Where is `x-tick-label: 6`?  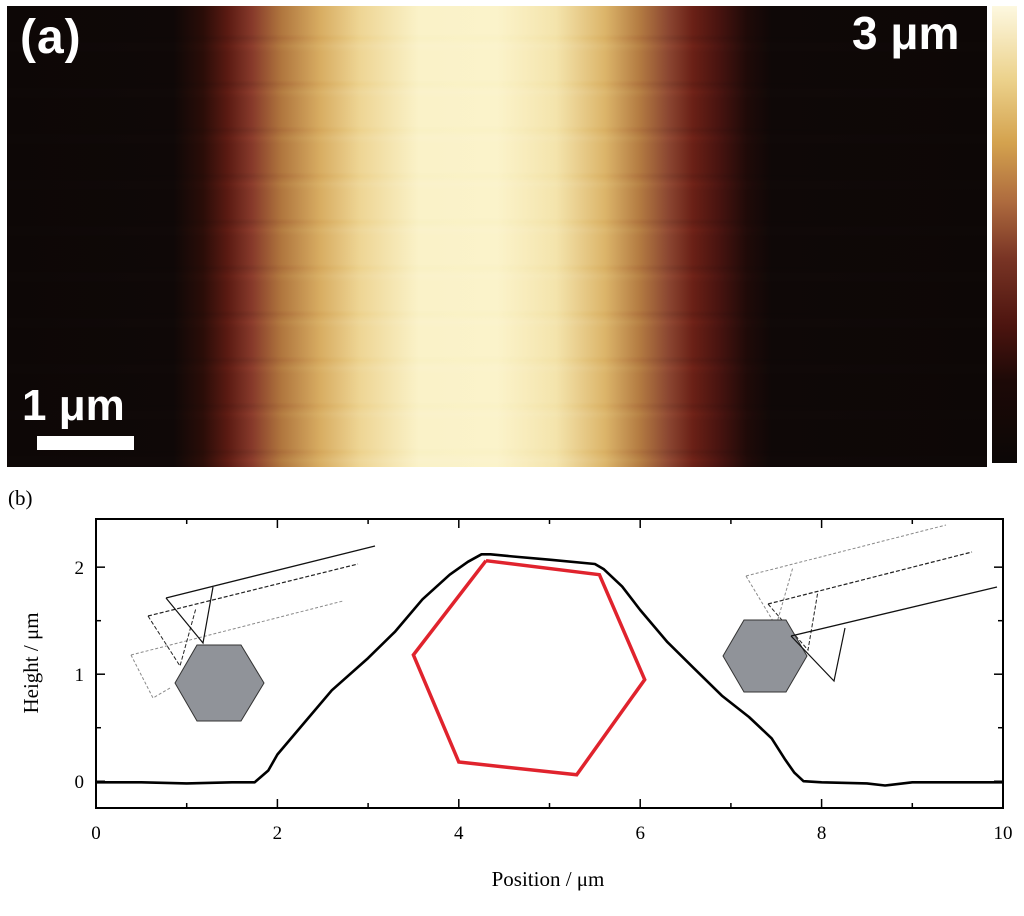
x-tick-label: 6 is located at coordinates (640, 833).